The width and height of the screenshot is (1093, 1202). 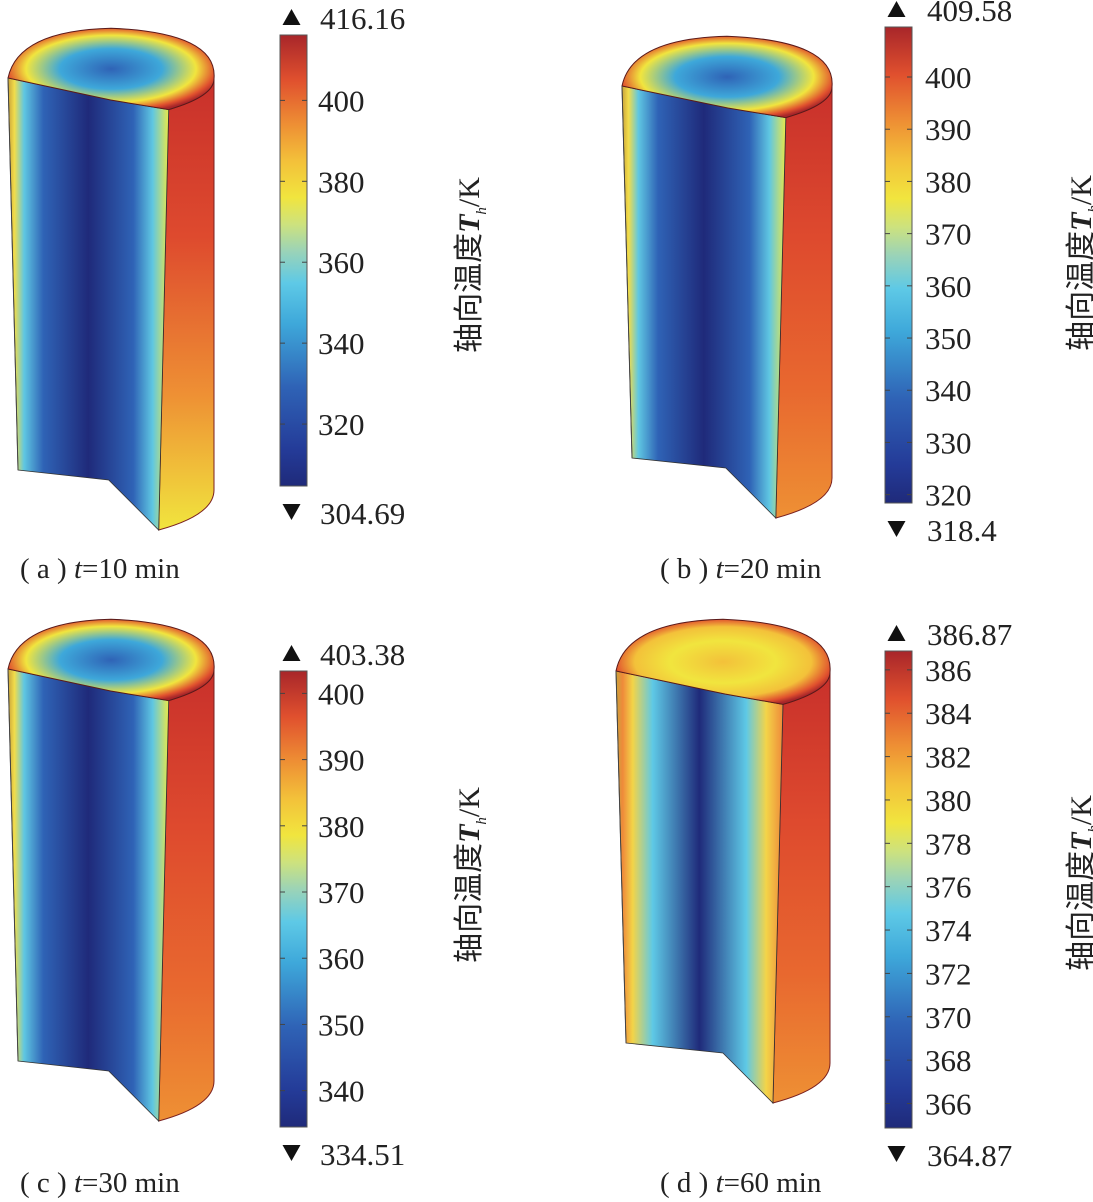 What do you see at coordinates (948, 1060) in the screenshot?
I see `colorbar-tick-label: 368` at bounding box center [948, 1060].